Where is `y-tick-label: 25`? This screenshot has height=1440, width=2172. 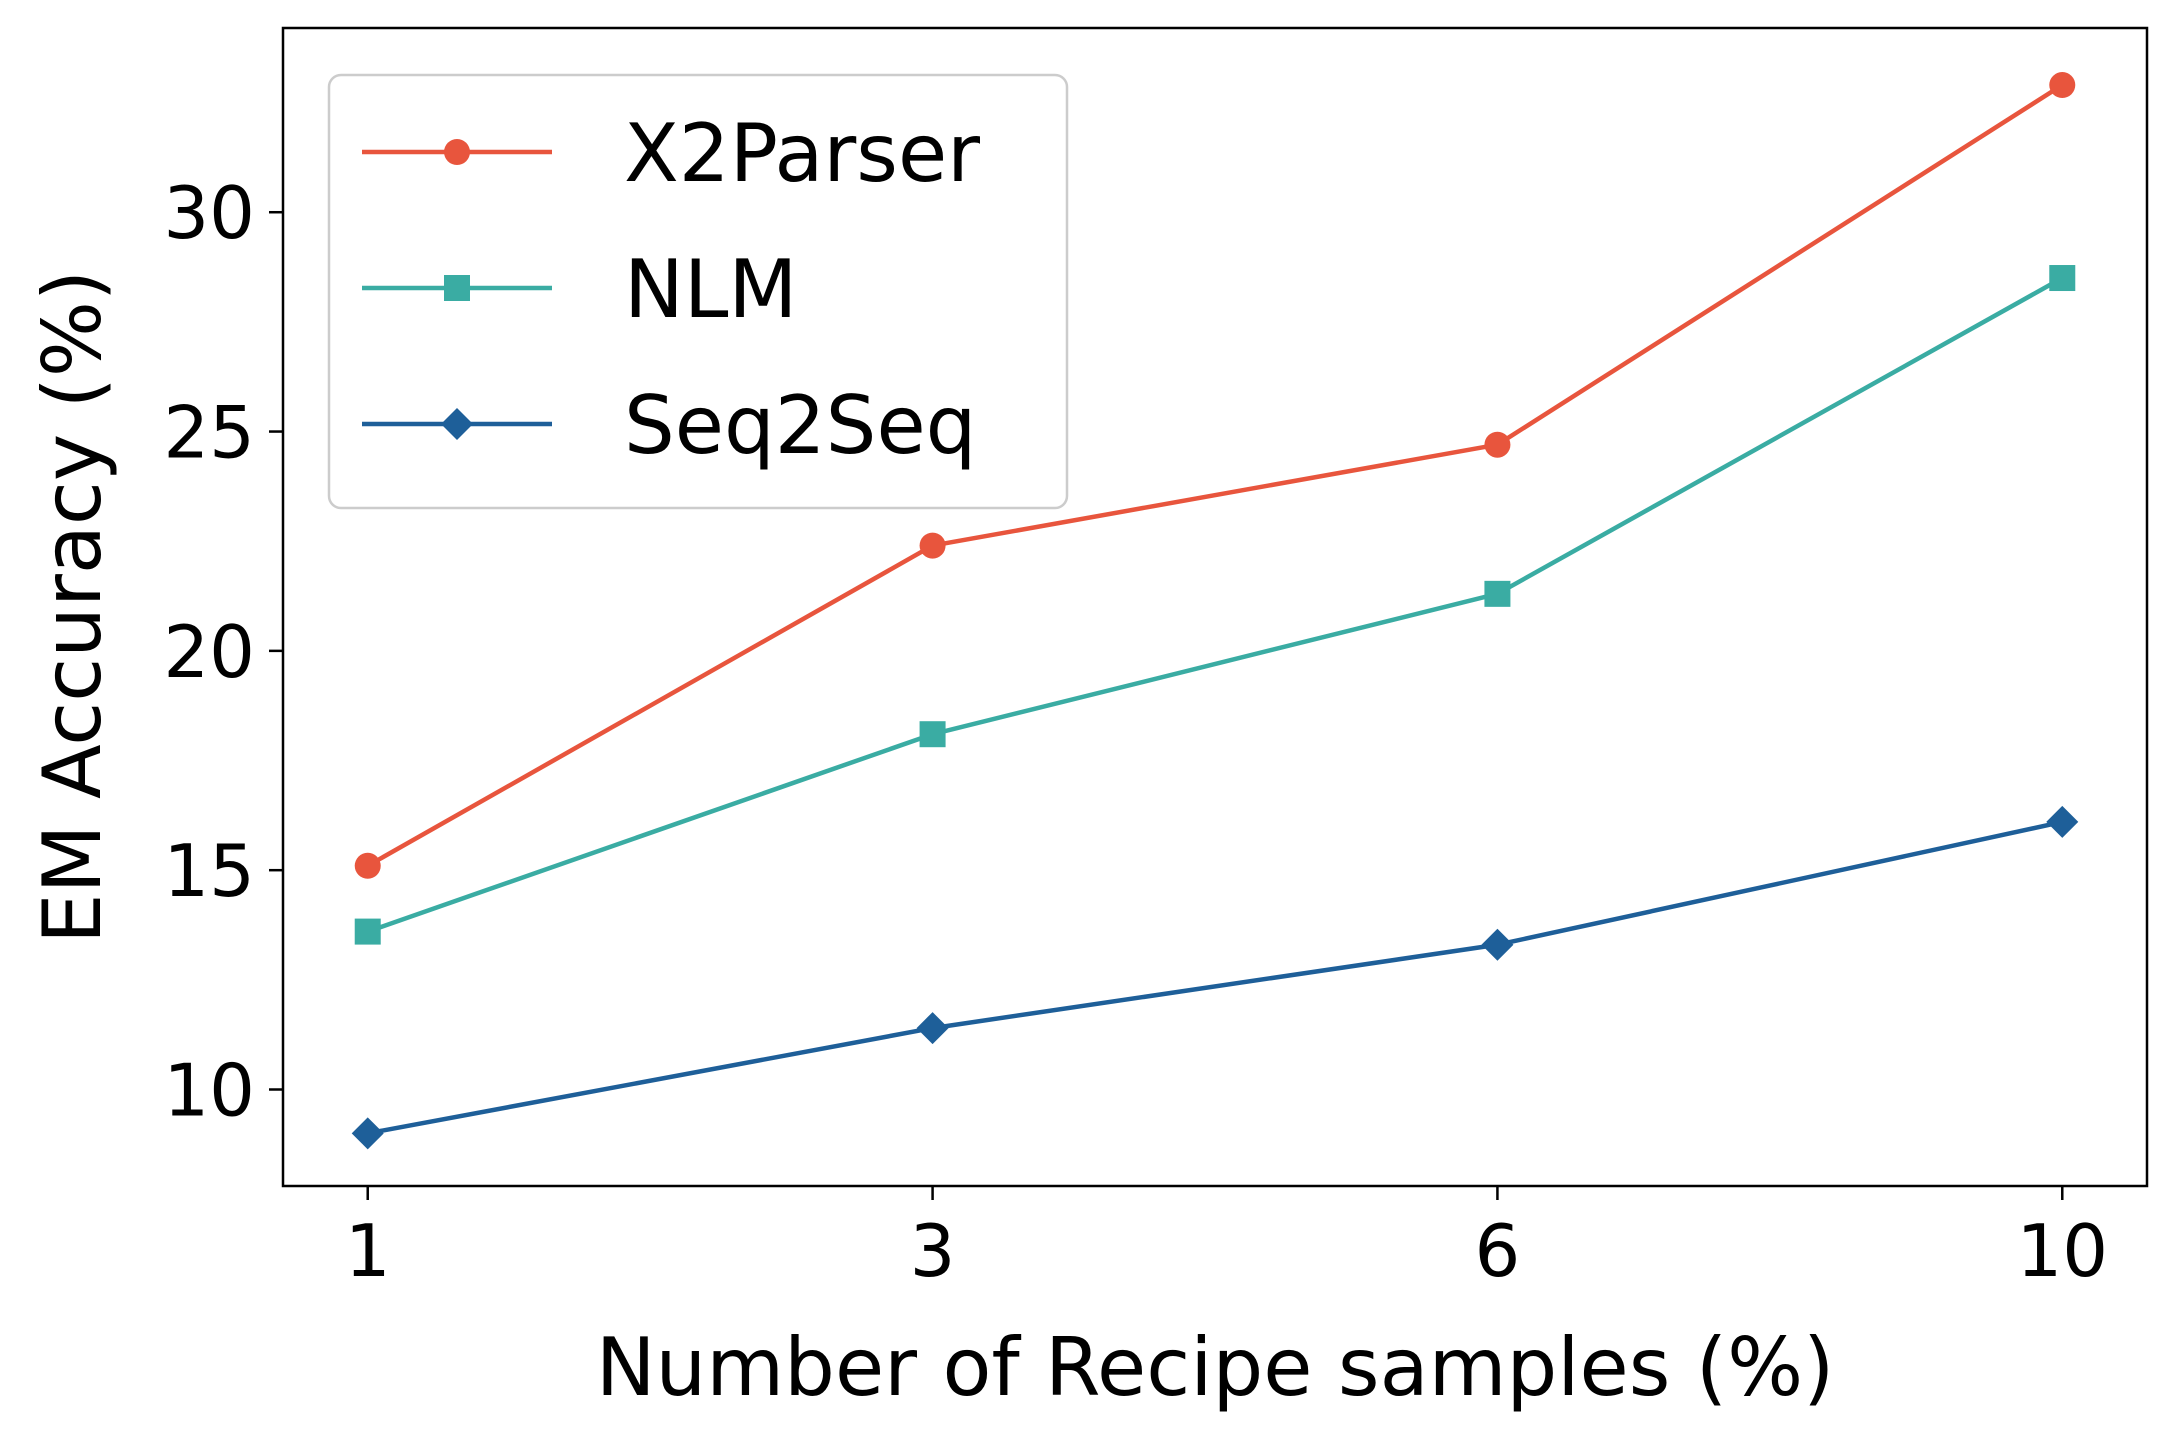
y-tick-label: 25 is located at coordinates (209, 433).